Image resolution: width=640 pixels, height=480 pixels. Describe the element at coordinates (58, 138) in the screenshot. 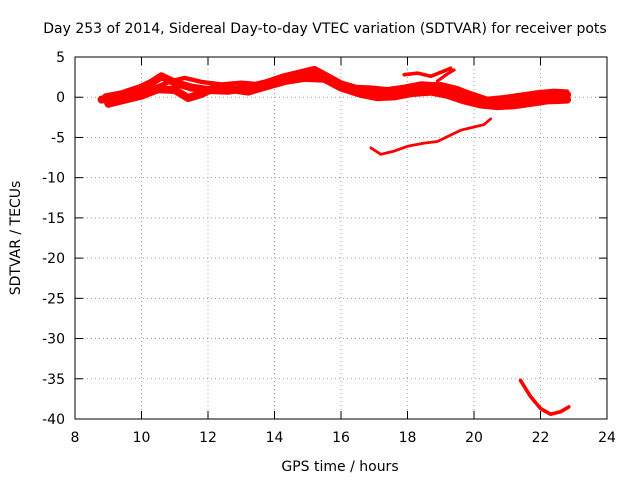

I see `y-tick-label: -5` at that location.